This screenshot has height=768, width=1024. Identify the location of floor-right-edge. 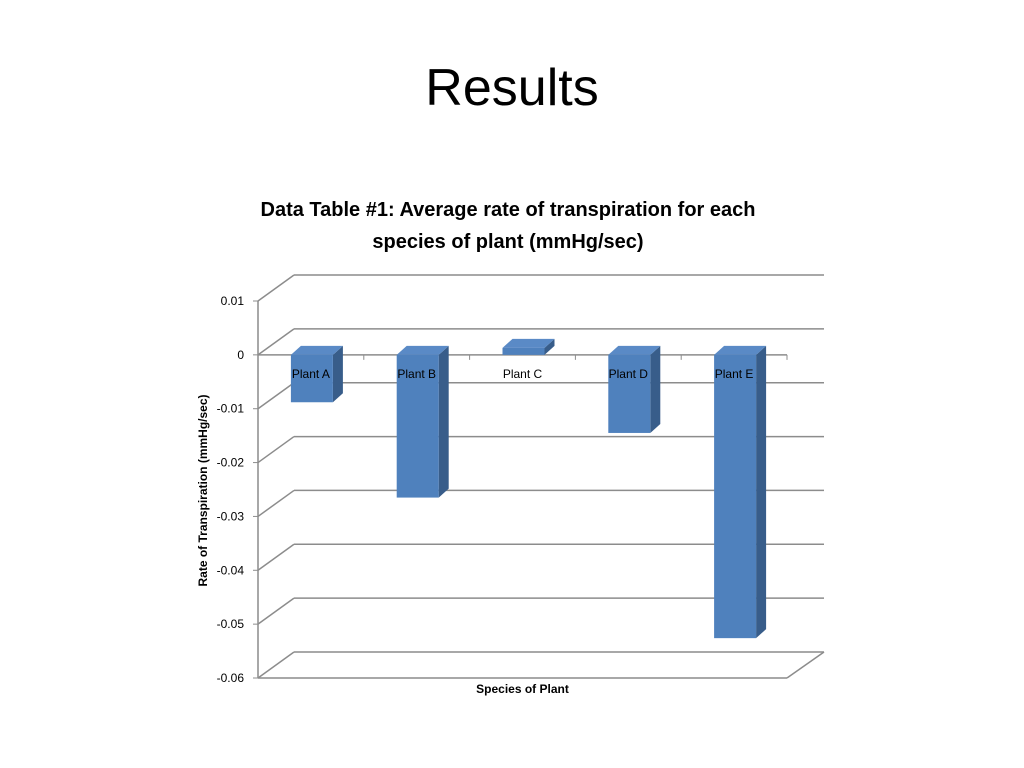
(805, 665).